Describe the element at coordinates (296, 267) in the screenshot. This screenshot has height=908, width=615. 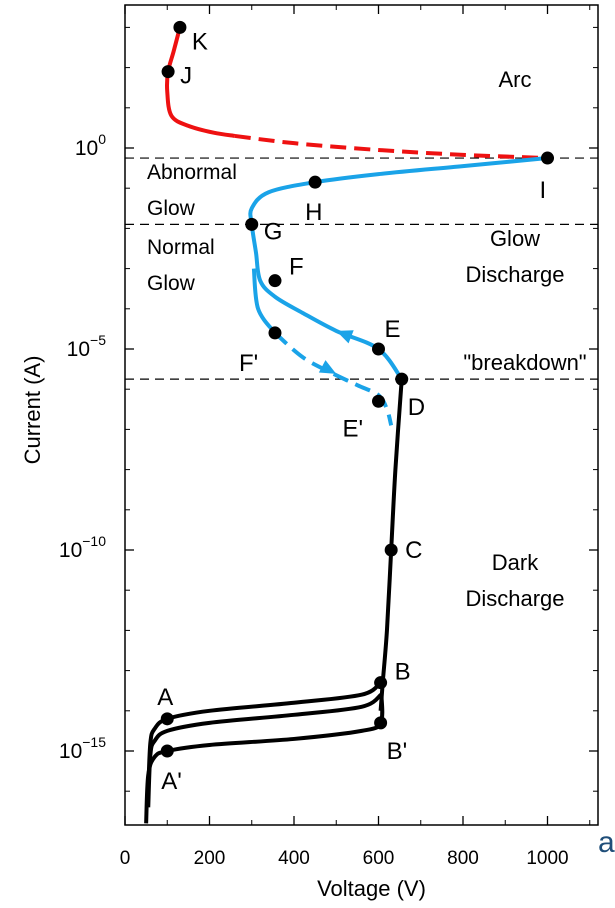
I see `point-label: F` at that location.